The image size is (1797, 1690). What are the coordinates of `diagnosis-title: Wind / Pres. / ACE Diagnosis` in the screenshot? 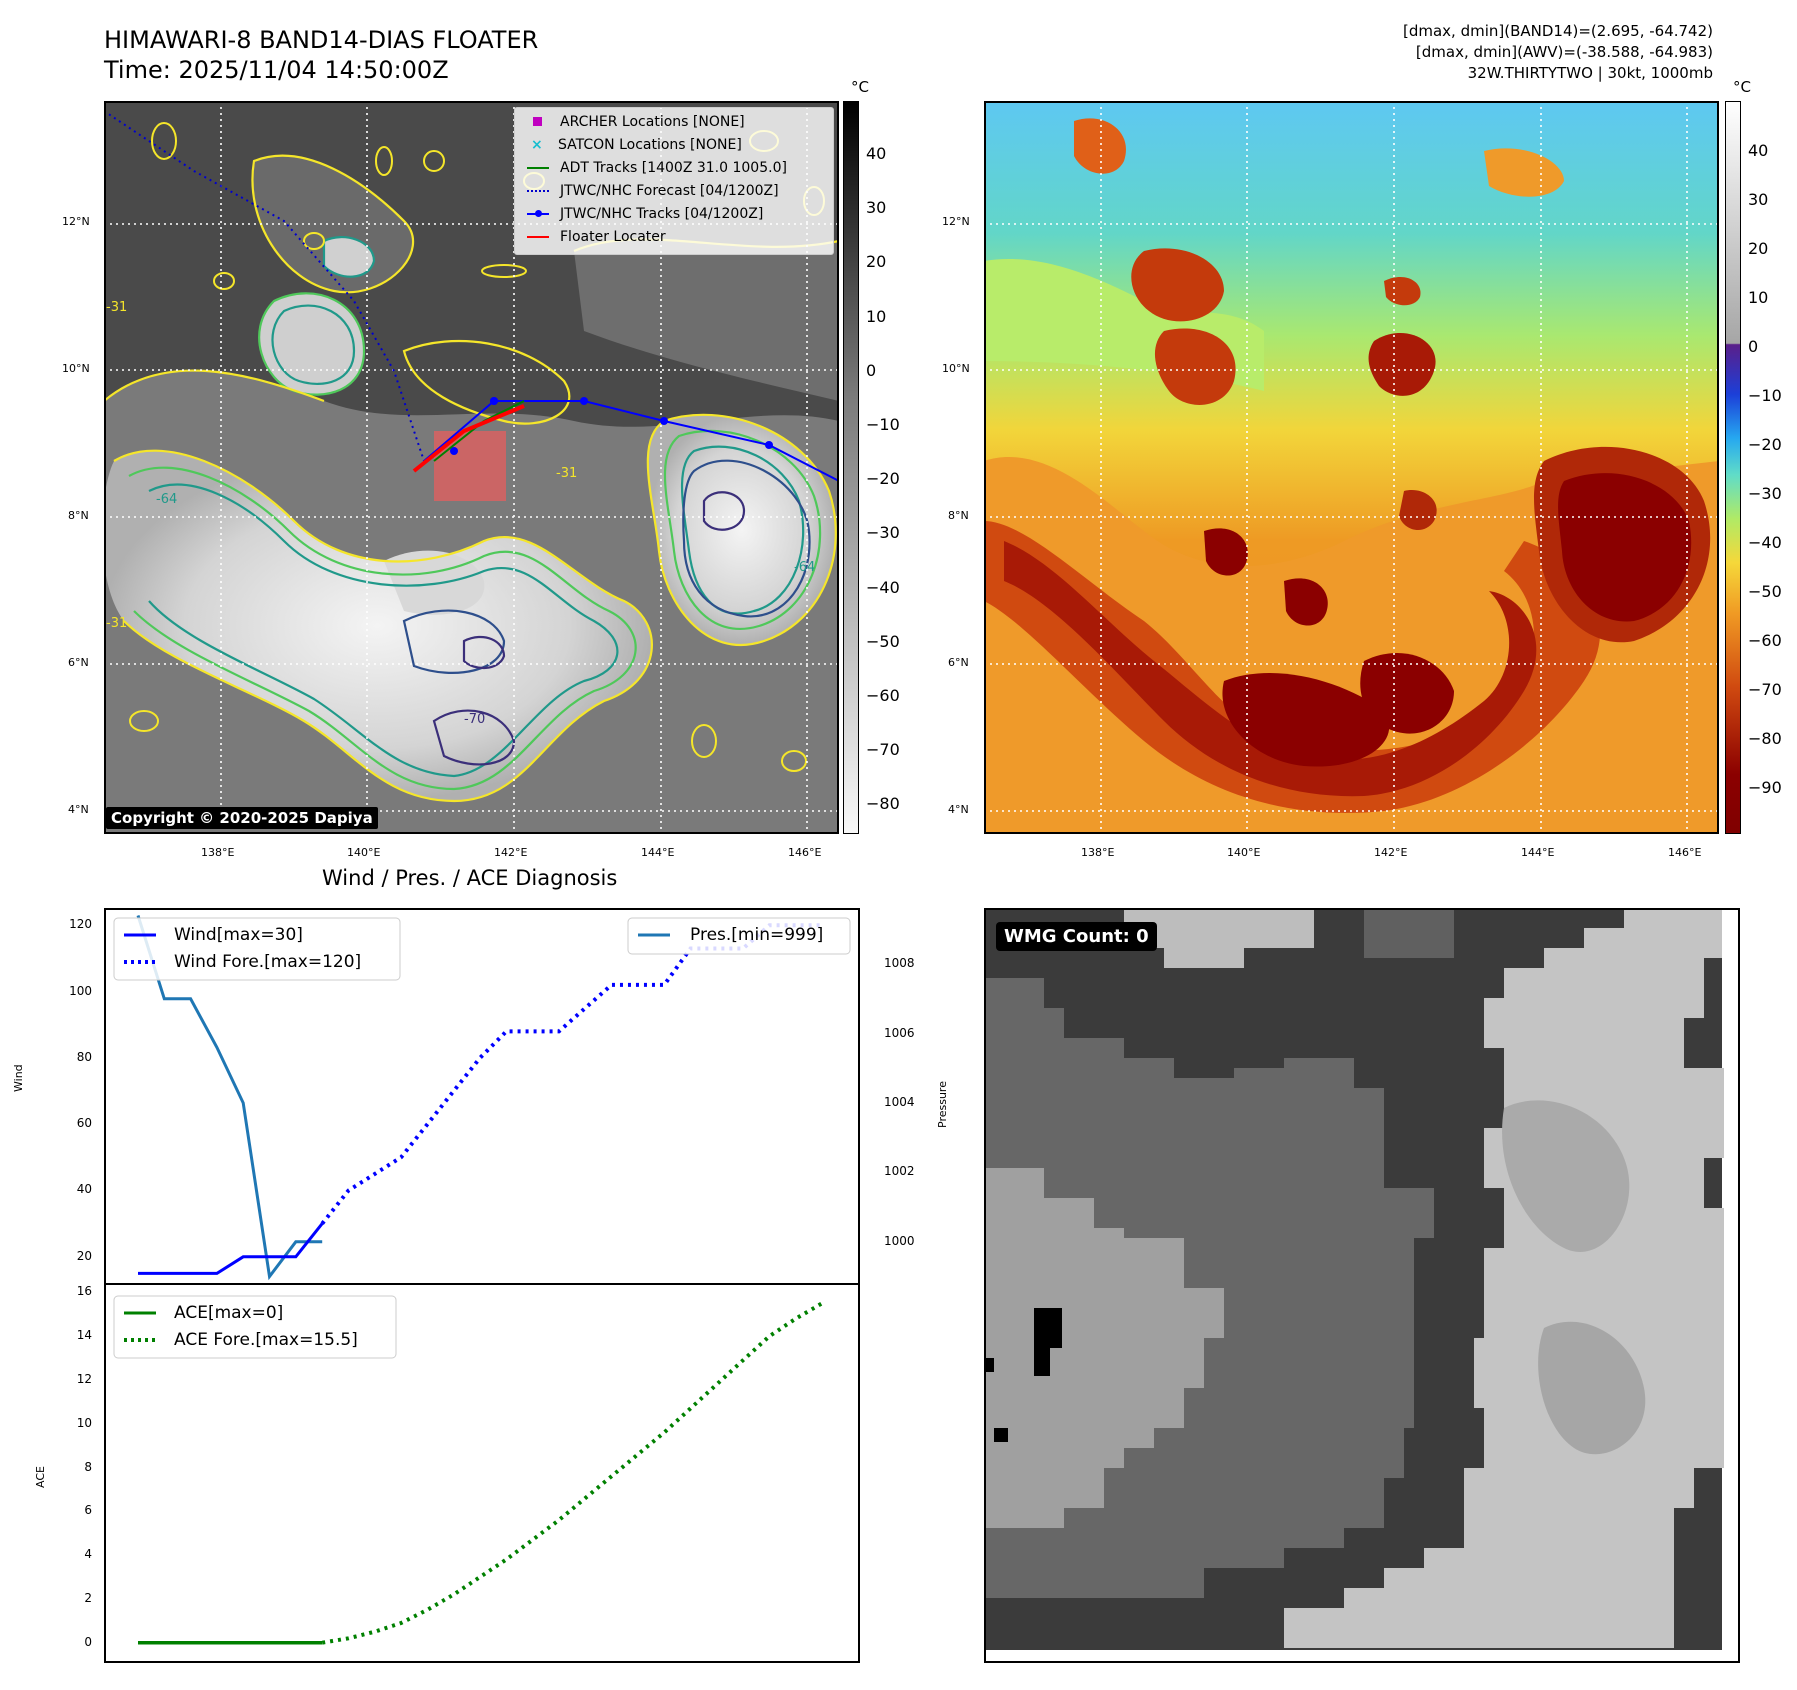 It's located at (470, 878).